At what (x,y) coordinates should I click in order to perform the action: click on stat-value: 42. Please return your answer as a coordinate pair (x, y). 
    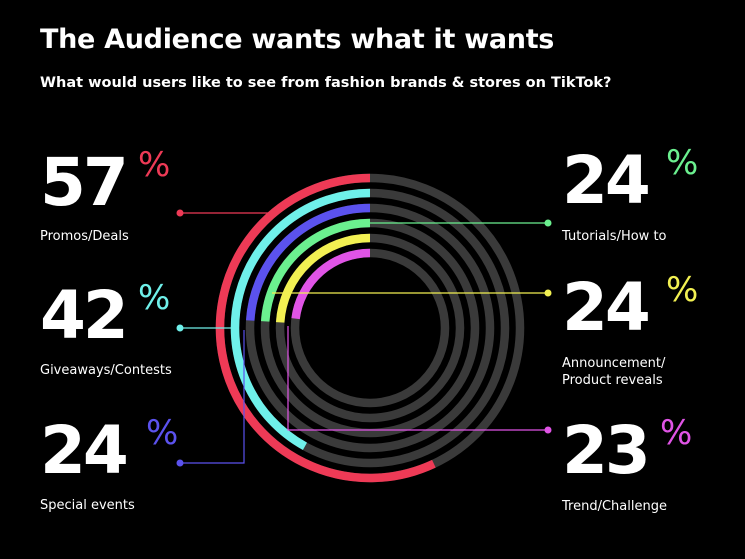
    Looking at the image, I should click on (84, 315).